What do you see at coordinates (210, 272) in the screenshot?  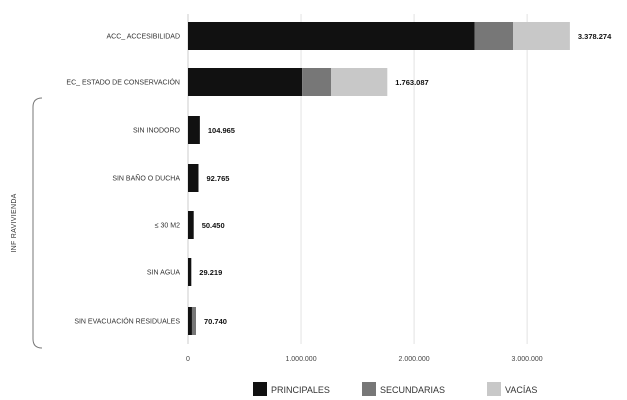 I see `total-label-5: 29.219` at bounding box center [210, 272].